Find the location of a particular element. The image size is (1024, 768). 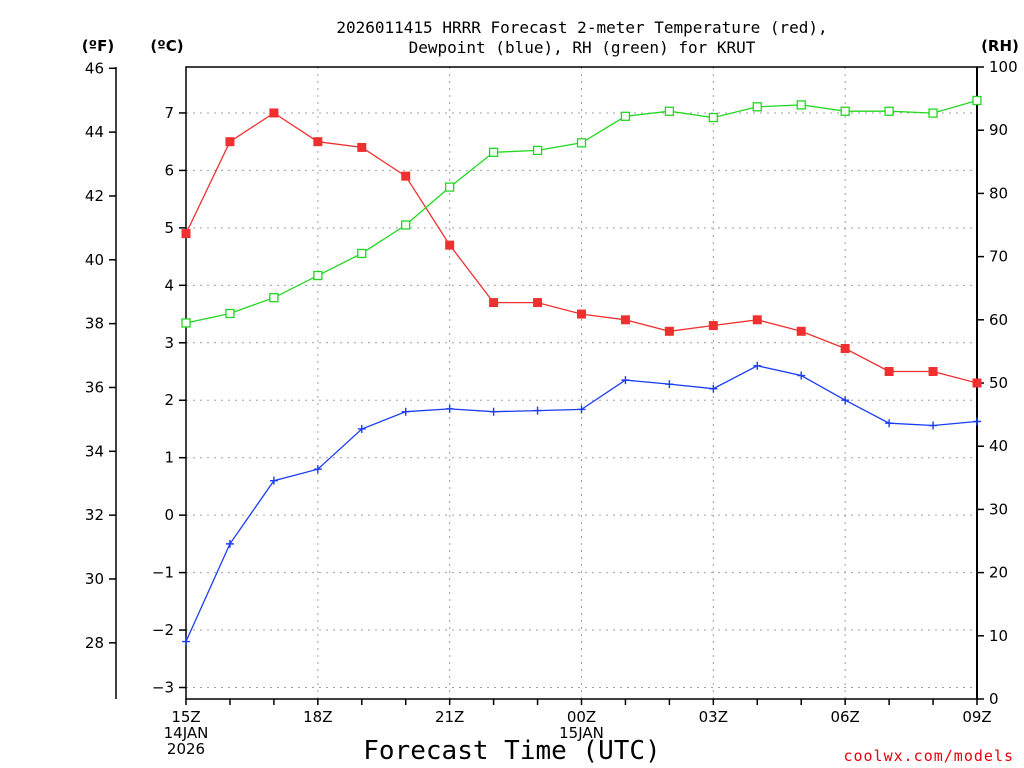

rh-tick-label: 100 is located at coordinates (1003, 67).